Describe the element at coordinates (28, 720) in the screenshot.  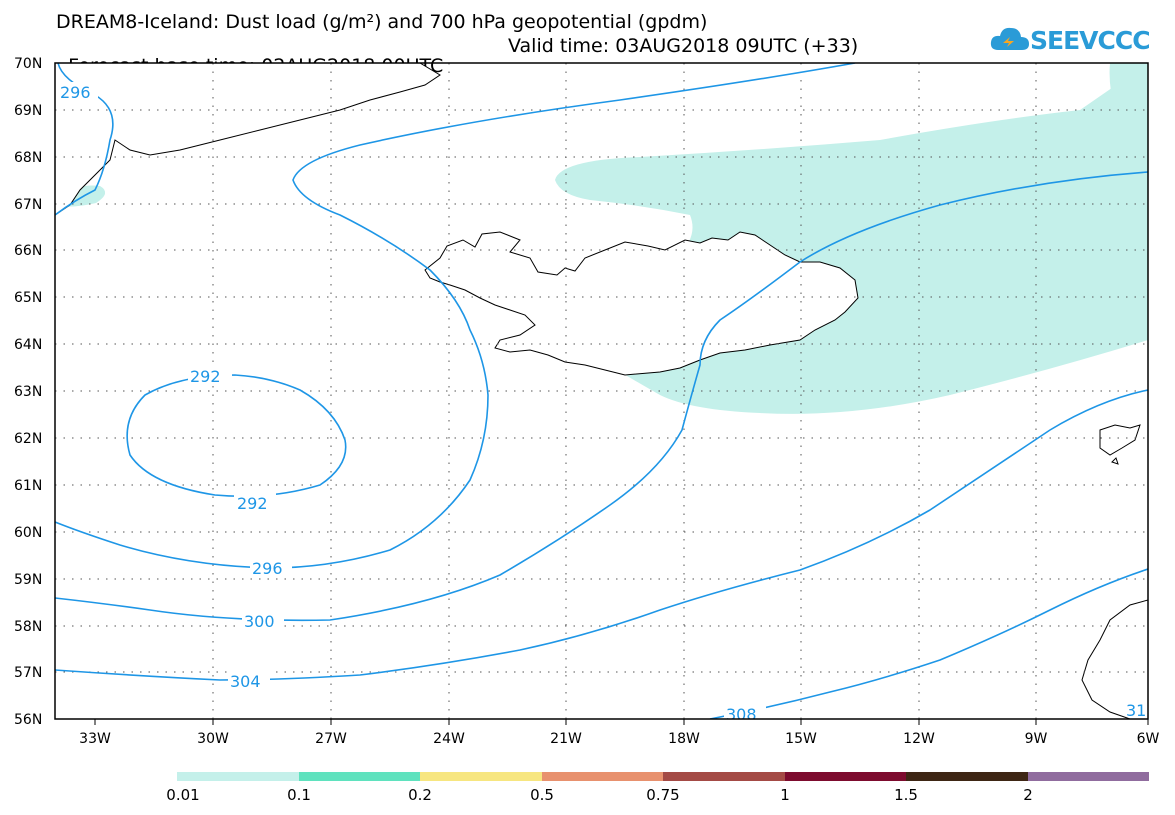
I see `lat-label: 56N` at that location.